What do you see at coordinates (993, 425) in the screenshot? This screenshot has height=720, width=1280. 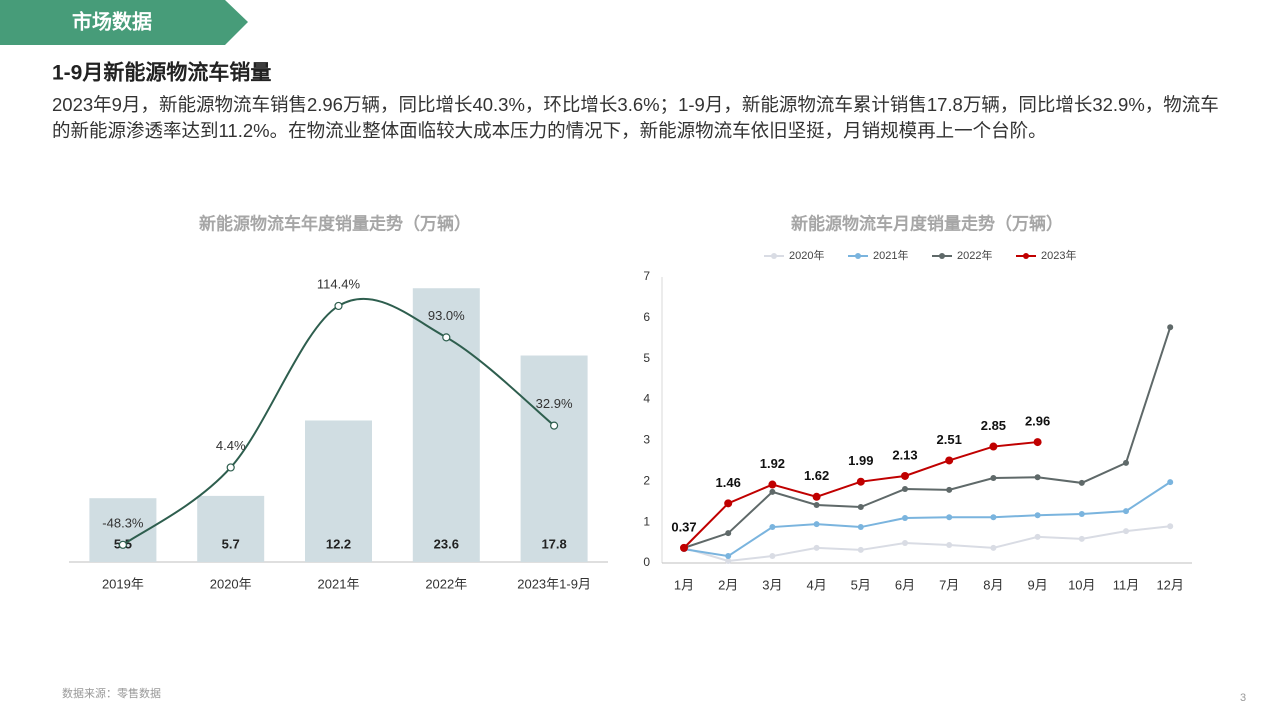 I see `data-label: 2.85` at bounding box center [993, 425].